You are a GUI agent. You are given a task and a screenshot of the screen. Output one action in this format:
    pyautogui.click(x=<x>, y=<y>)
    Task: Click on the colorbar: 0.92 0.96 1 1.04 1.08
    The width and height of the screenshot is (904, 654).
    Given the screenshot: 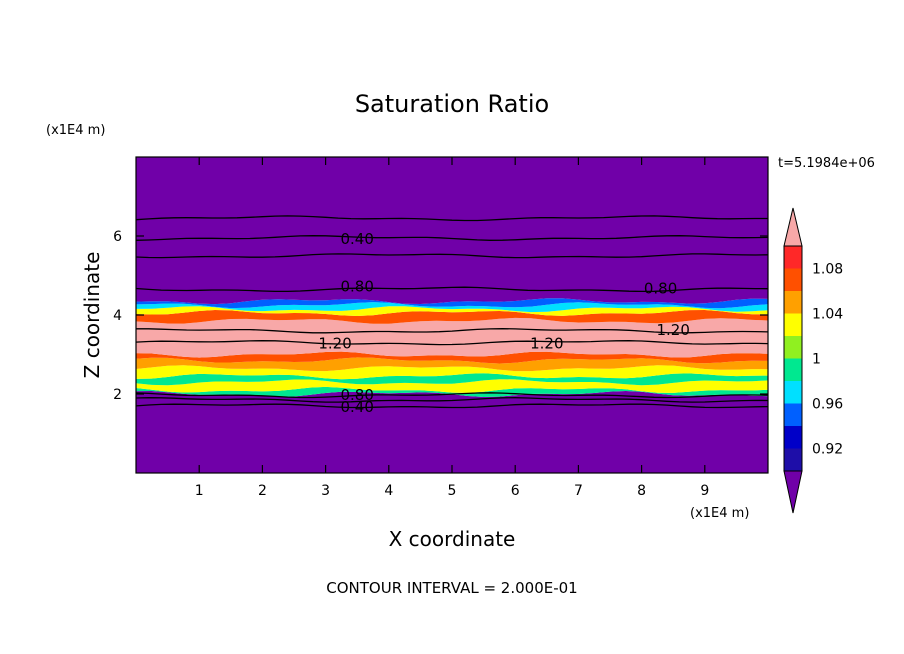 What is the action you would take?
    pyautogui.click(x=813, y=360)
    